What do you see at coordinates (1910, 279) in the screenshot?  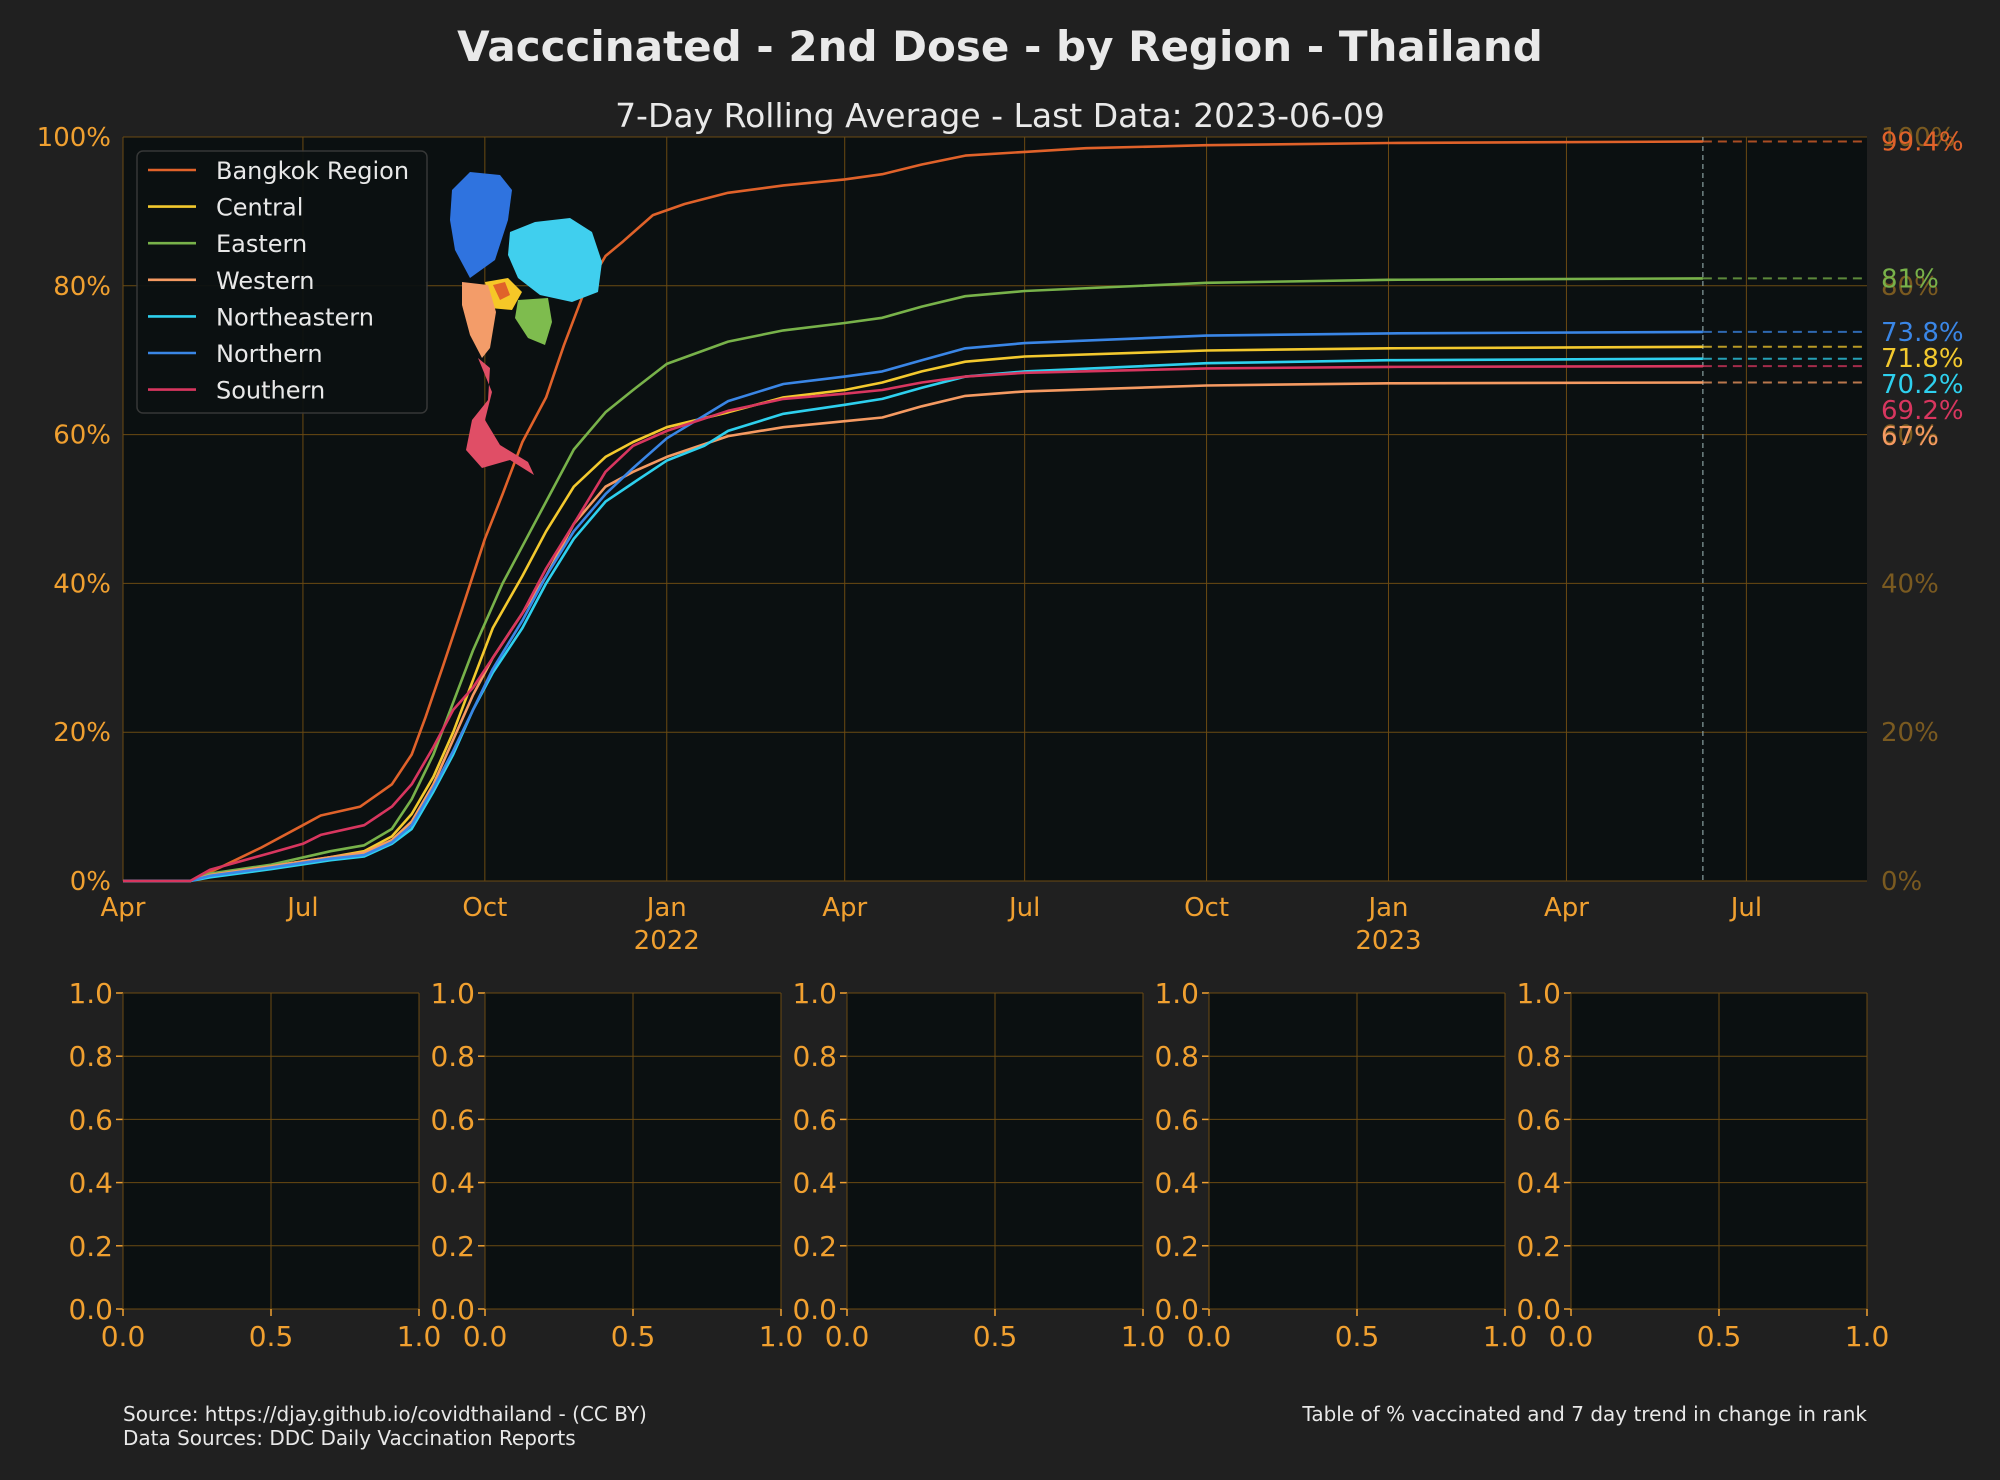 I see `series-end-label: 81%` at bounding box center [1910, 279].